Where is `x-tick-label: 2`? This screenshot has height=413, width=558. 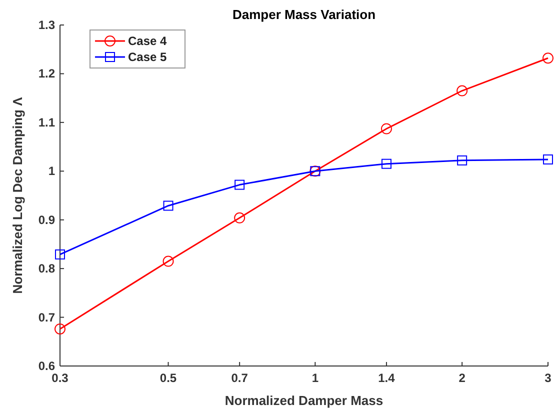
x-tick-label: 2 is located at coordinates (462, 378).